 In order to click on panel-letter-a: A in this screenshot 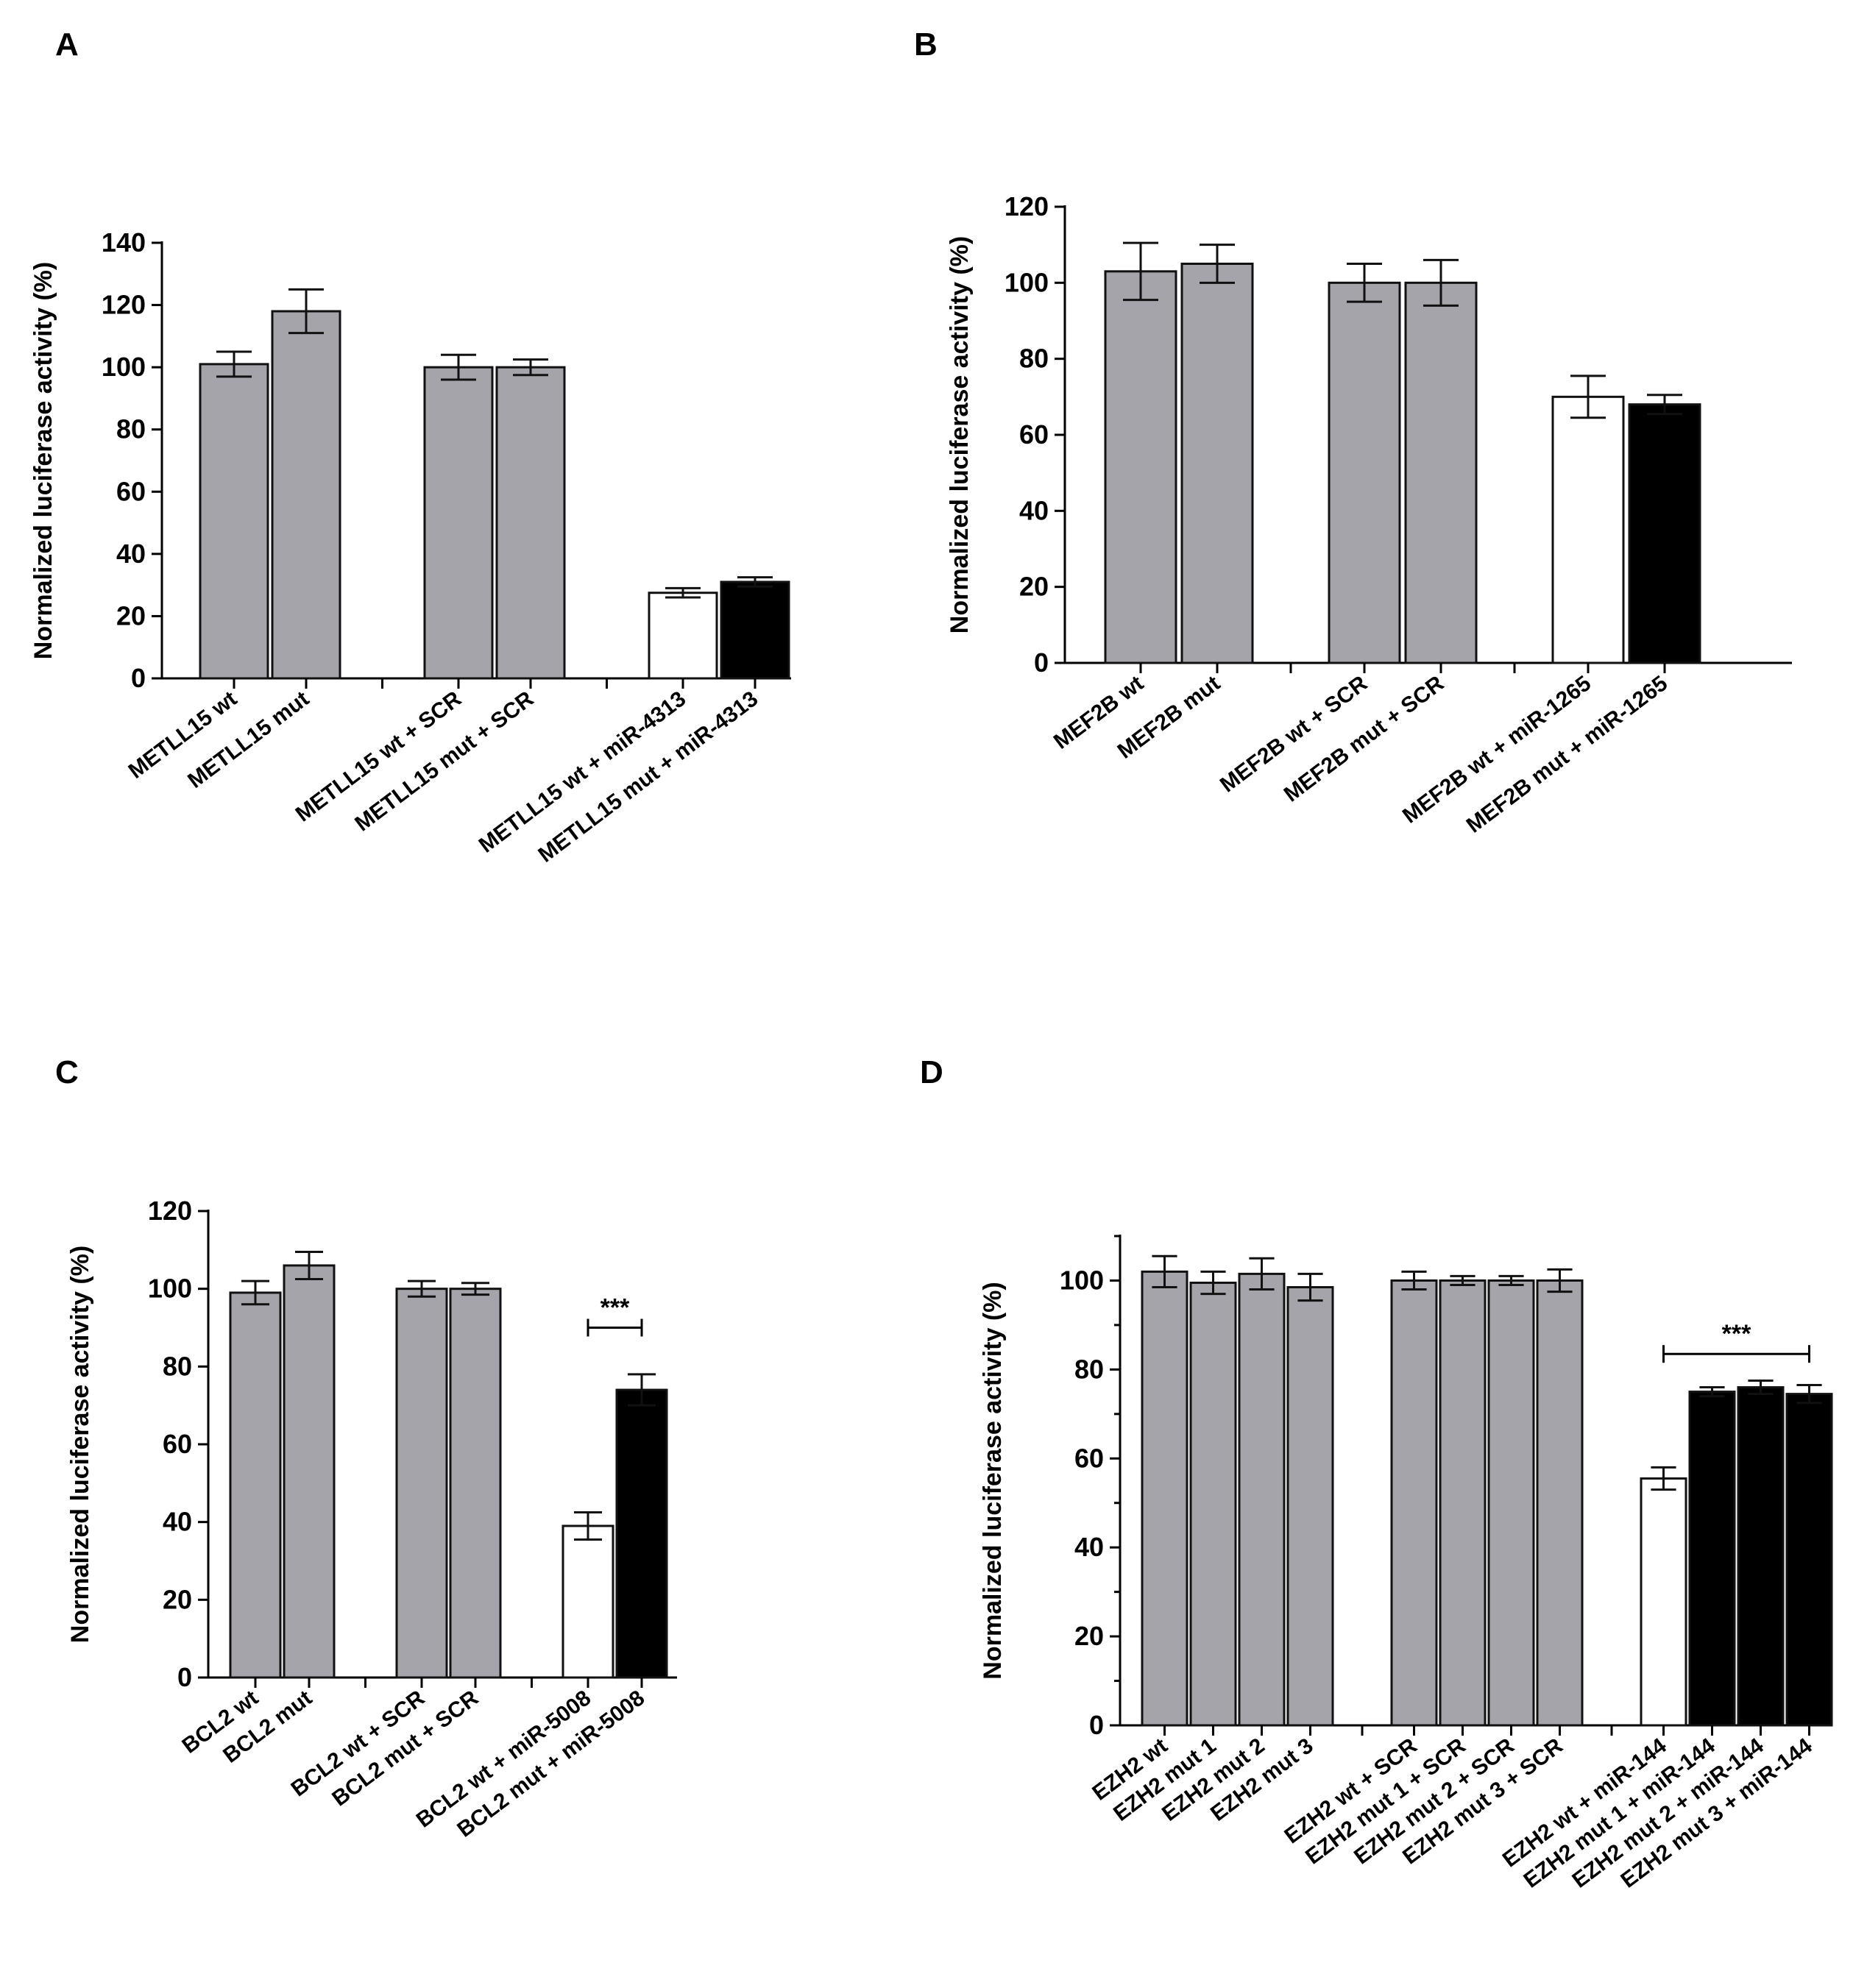, I will do `click(67, 44)`.